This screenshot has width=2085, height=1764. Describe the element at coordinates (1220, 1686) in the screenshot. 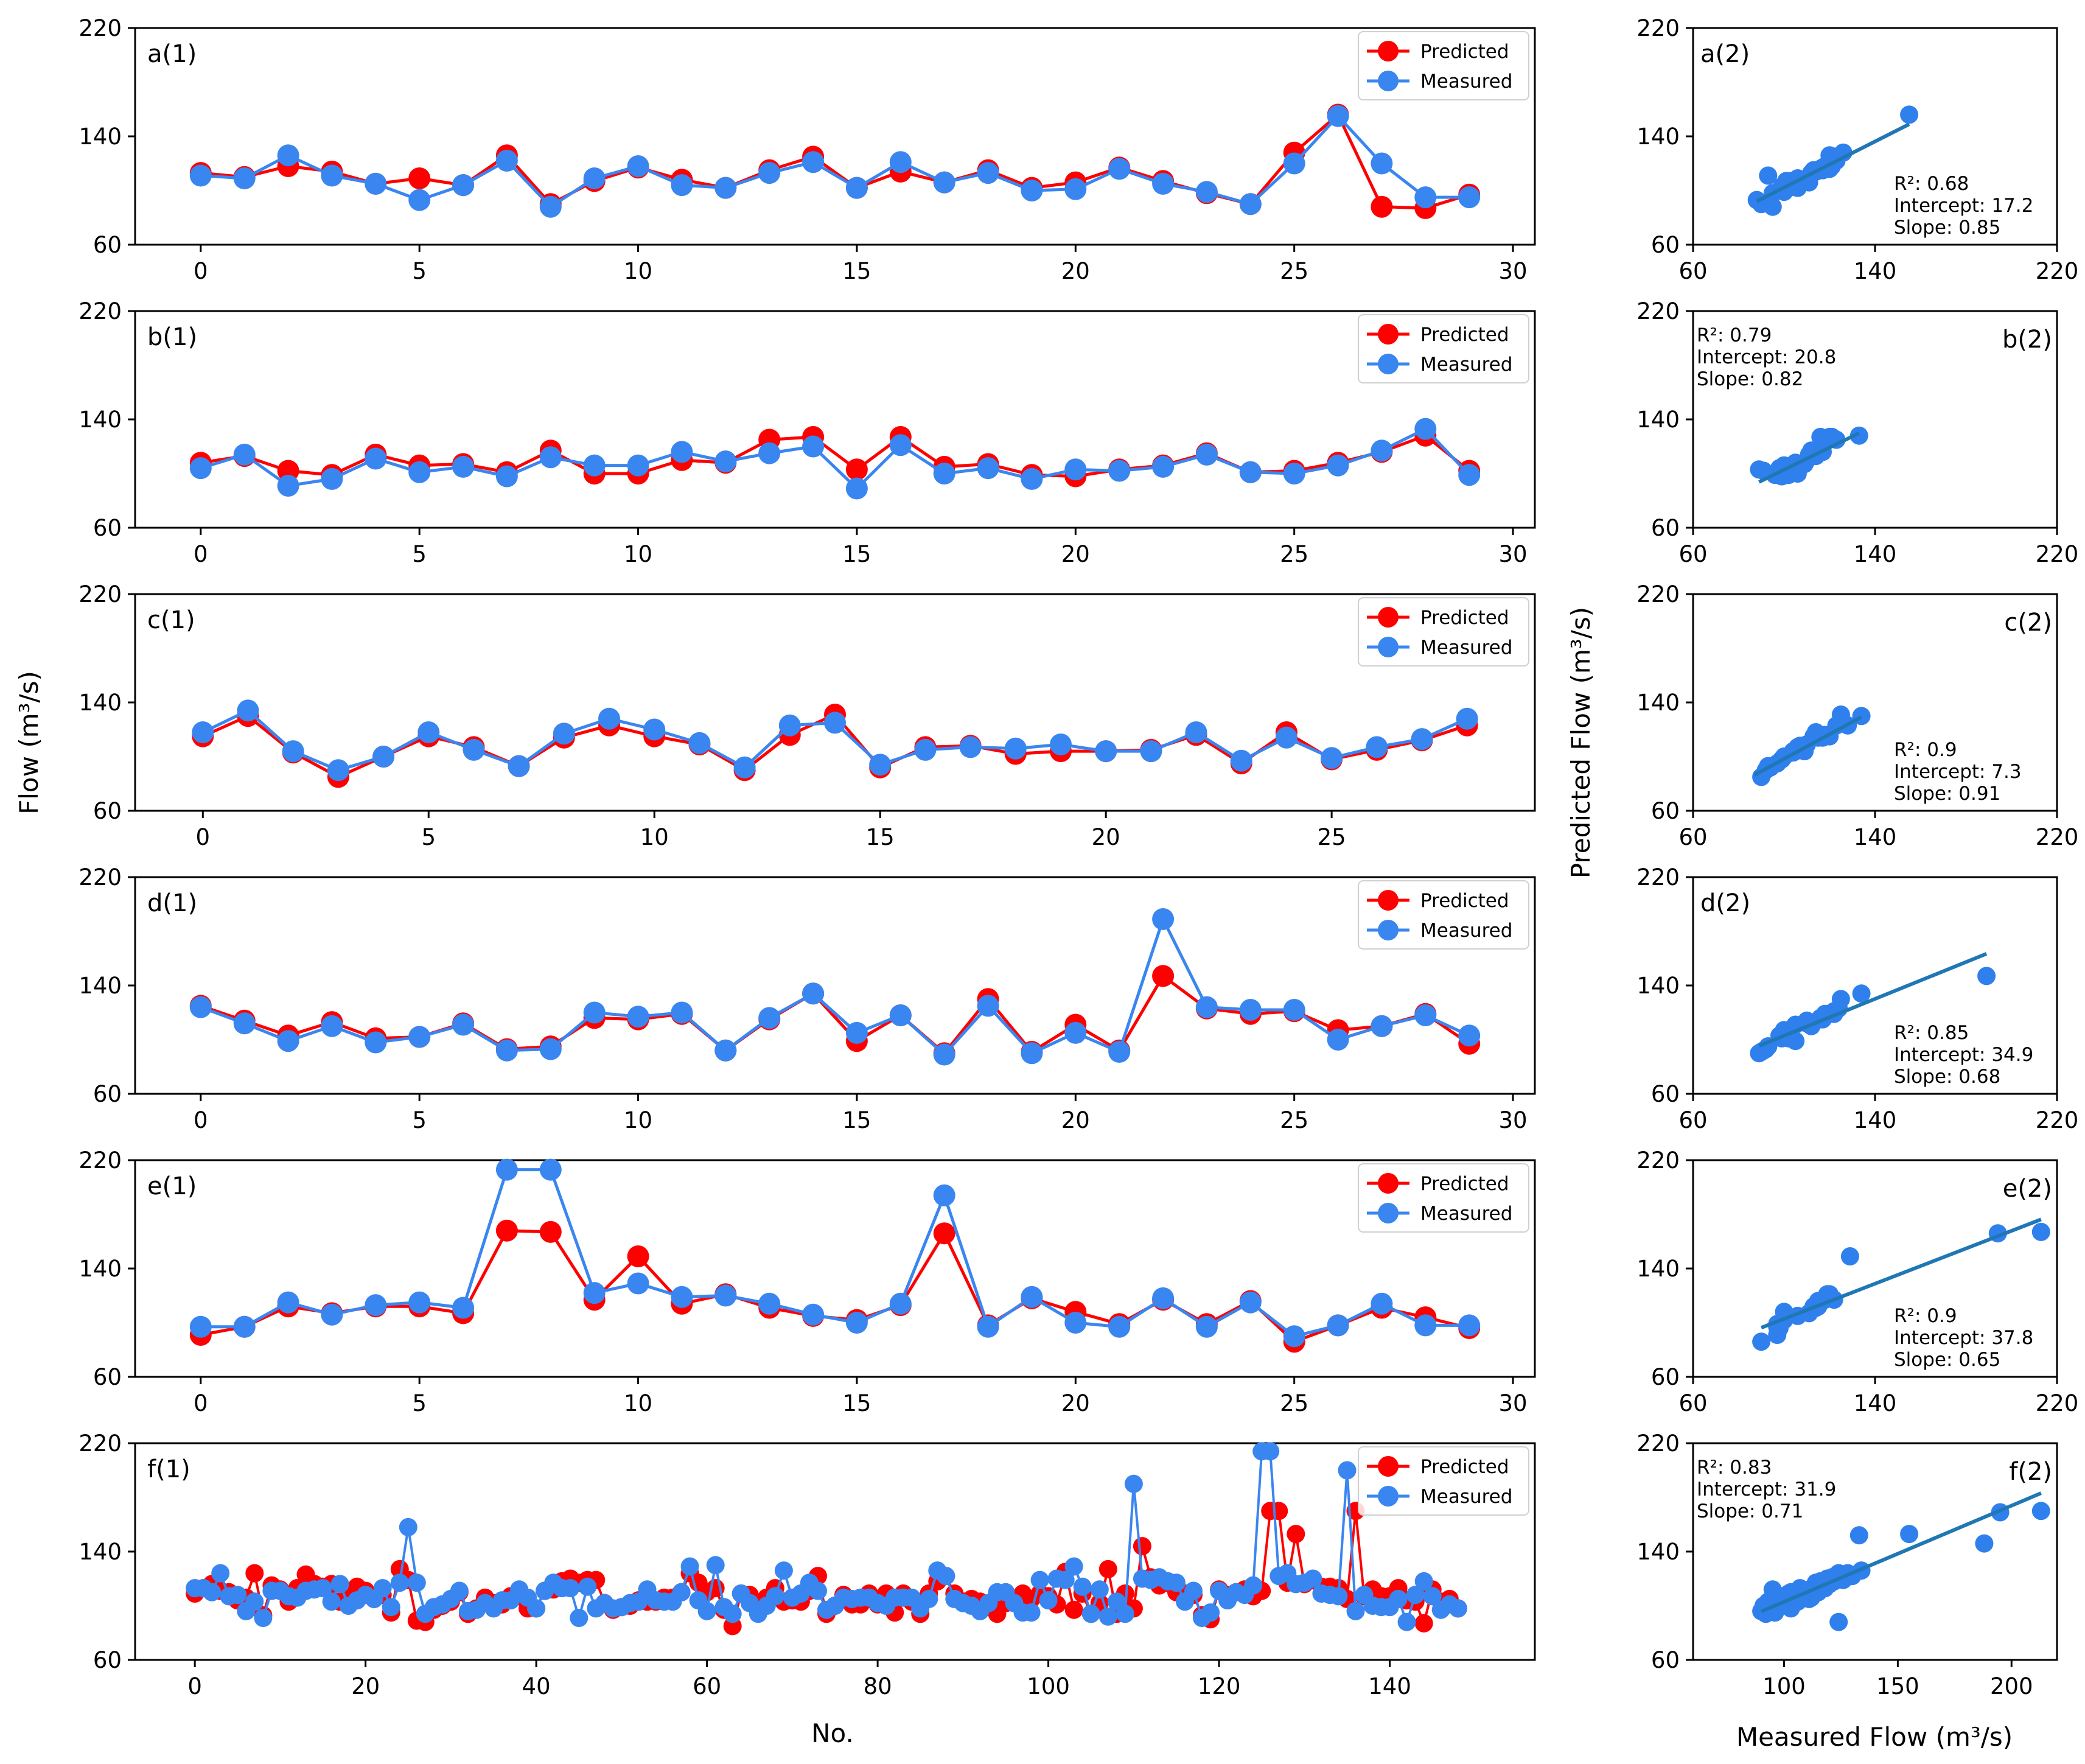

I see `panel-f1-xtick-label: 120` at that location.